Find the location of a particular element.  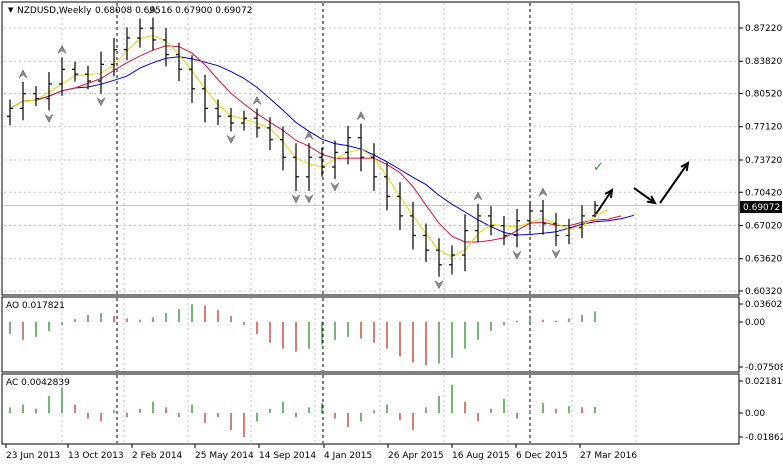

forecast-arrows is located at coordinates (642, 188).